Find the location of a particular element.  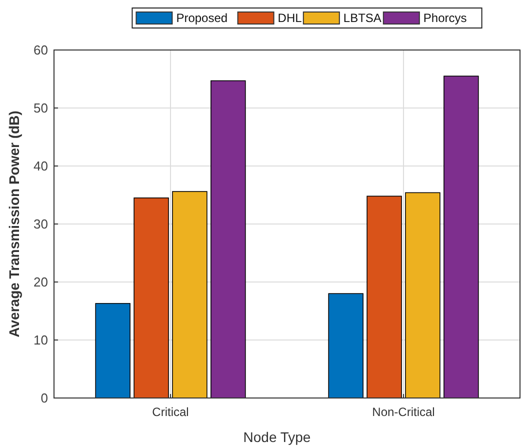

y-tick-label: 40 is located at coordinates (41, 166).